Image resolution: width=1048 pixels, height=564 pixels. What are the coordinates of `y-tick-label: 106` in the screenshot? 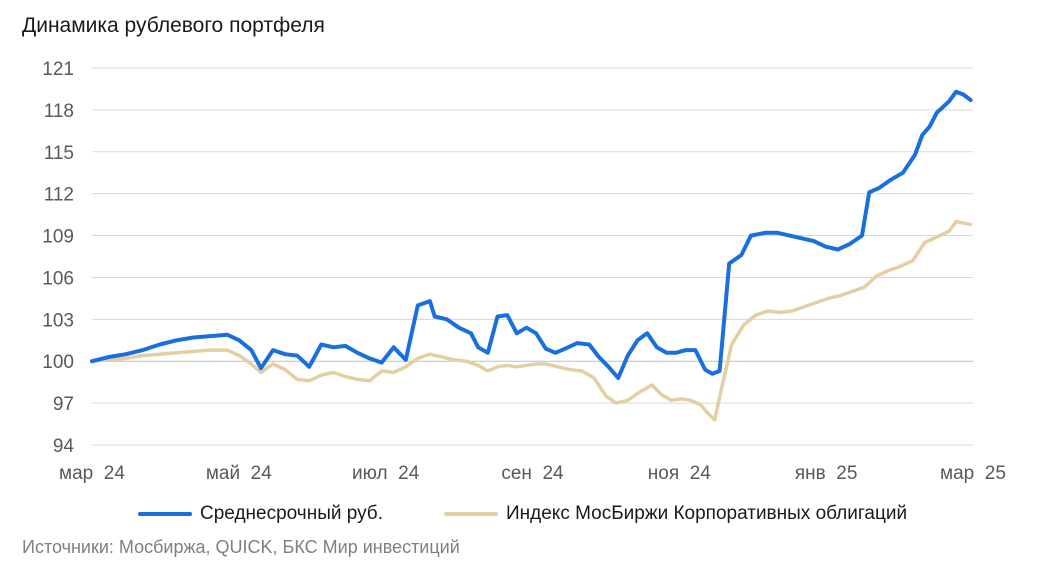 It's located at (58, 278).